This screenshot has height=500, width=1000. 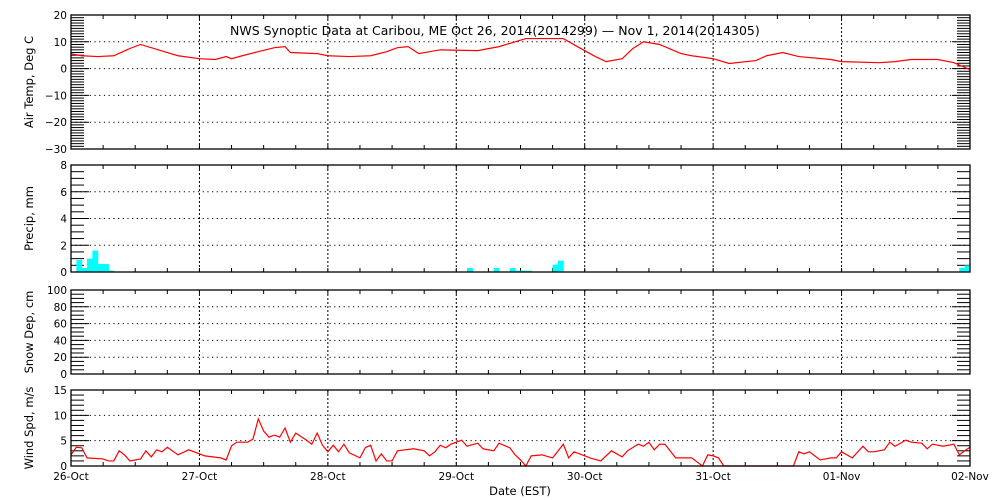 What do you see at coordinates (71, 477) in the screenshot?
I see `x-tick-label: 26-Oct` at bounding box center [71, 477].